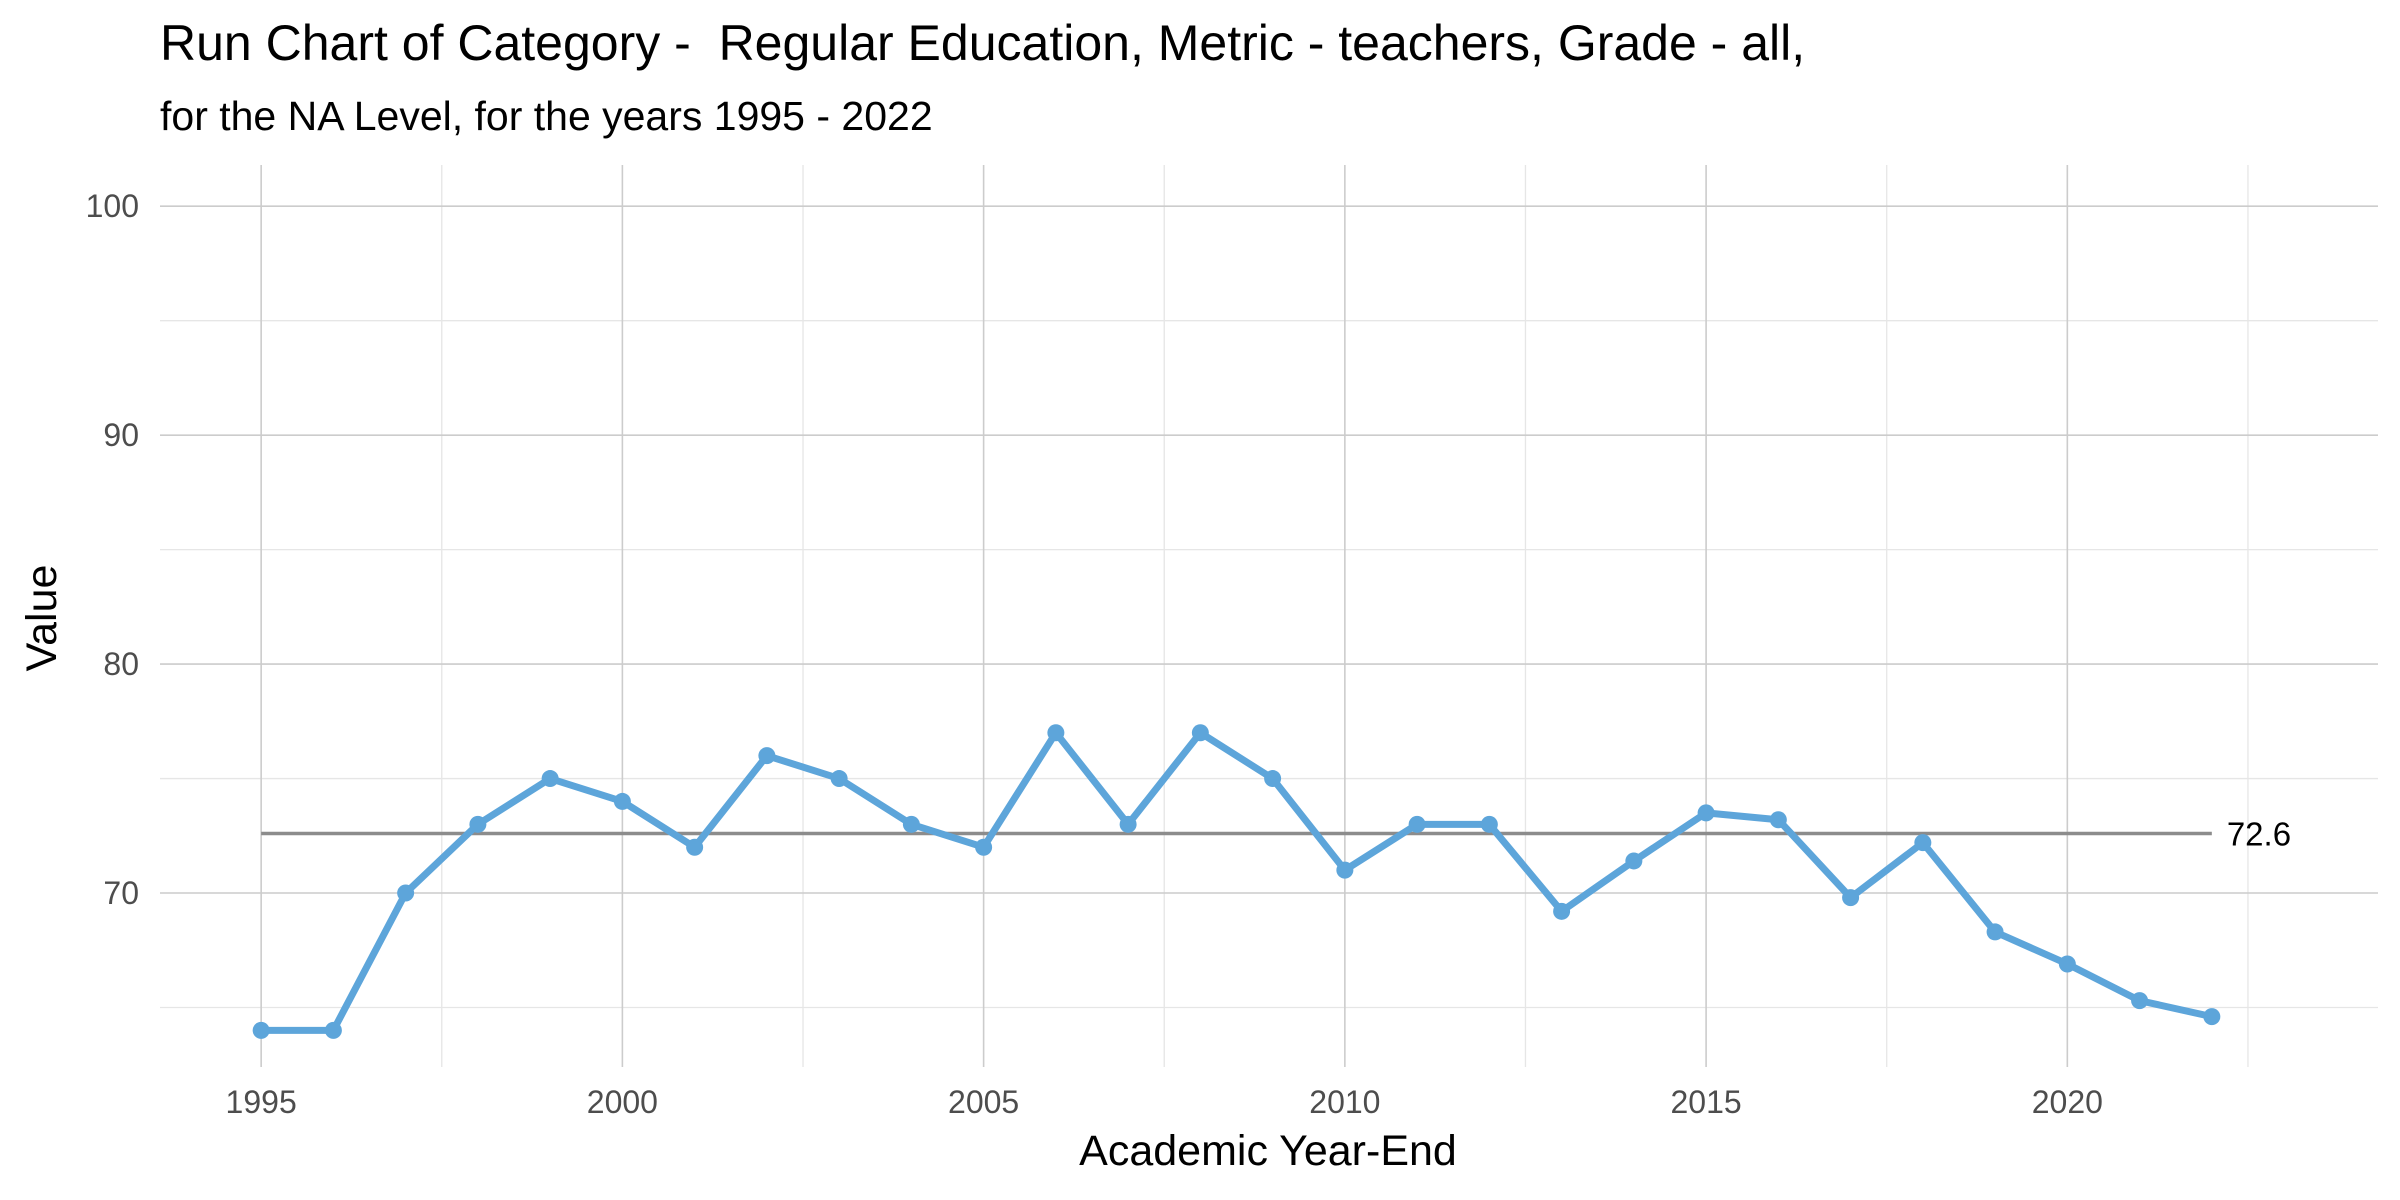 This screenshot has width=2400, height=1200. Describe the element at coordinates (1706, 1102) in the screenshot. I see `x-tick-label: 2015` at that location.